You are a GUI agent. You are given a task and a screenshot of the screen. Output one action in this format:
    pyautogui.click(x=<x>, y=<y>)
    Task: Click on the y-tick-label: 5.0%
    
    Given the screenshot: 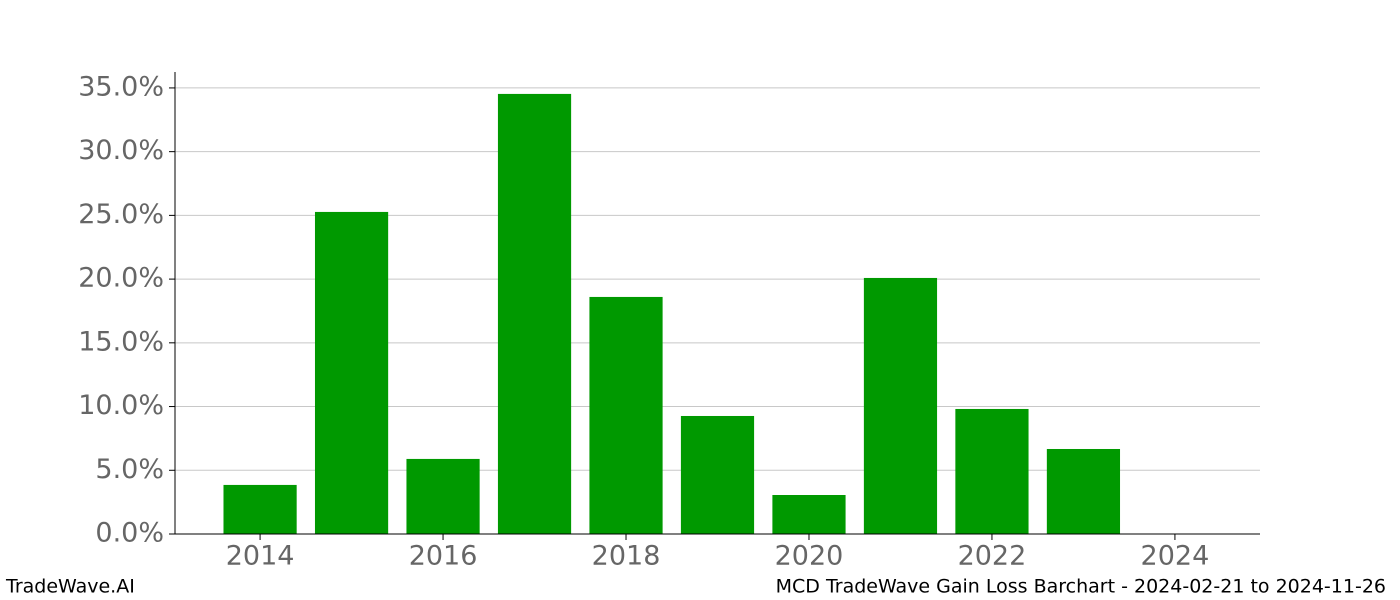 What is the action you would take?
    pyautogui.click(x=129, y=469)
    